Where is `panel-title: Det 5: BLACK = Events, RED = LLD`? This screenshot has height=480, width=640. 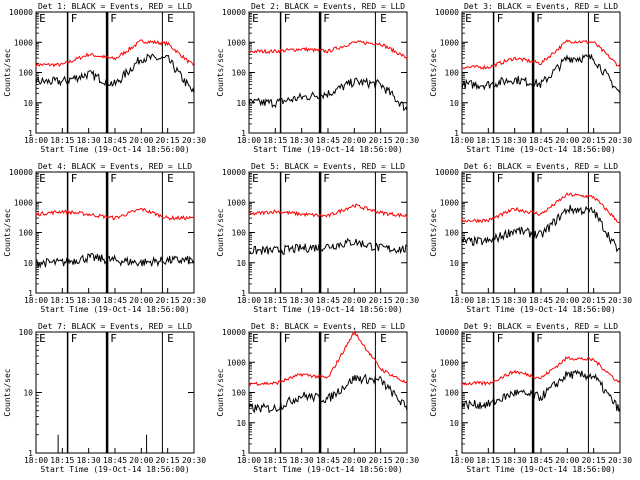
panel-title: Det 5: BLACK = Events, RED = LLD is located at coordinates (328, 166).